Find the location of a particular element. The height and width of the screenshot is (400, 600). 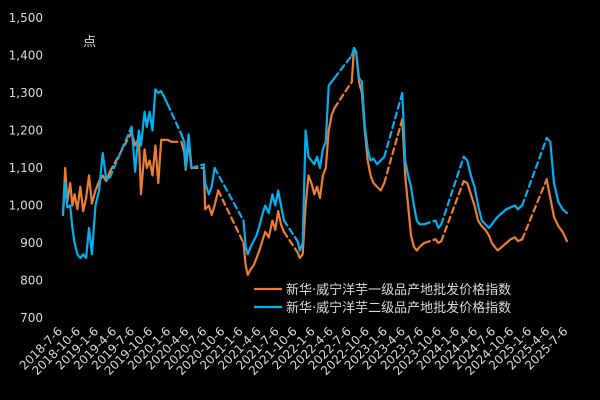

y-tick-label: 1,200 is located at coordinates (26, 131).